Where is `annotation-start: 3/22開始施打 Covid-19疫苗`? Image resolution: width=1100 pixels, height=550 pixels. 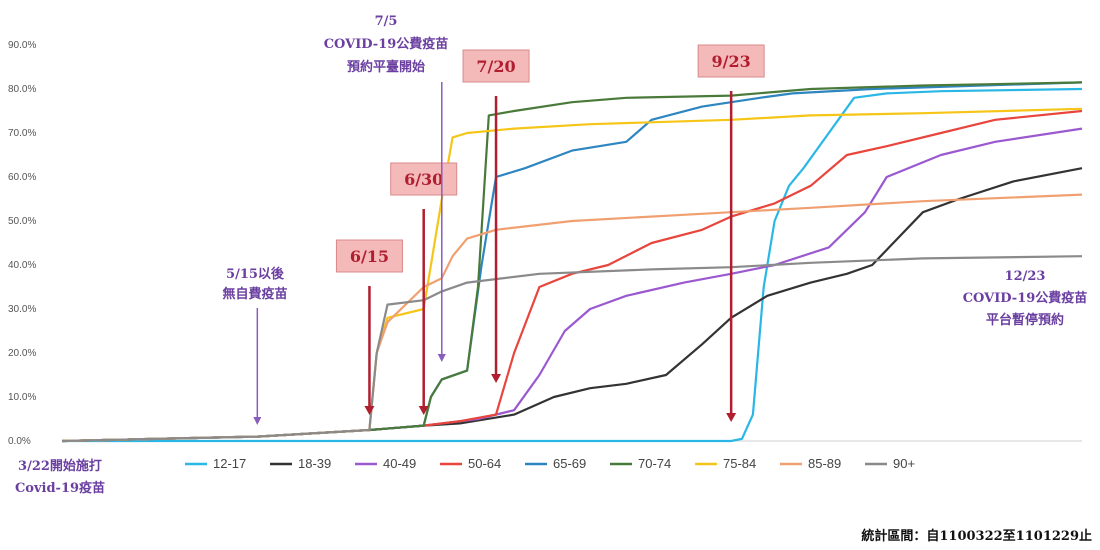 annotation-start: 3/22開始施打 Covid-19疫苗 is located at coordinates (60, 477).